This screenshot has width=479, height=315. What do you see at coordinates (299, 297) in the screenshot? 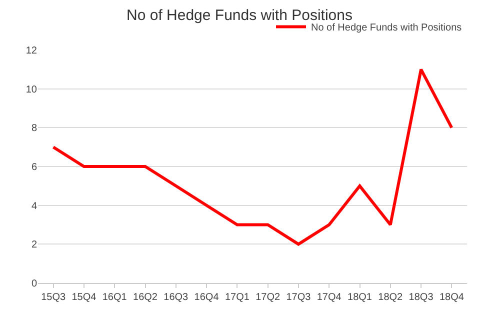
I see `x-tick-label: 17Q3` at bounding box center [299, 297].